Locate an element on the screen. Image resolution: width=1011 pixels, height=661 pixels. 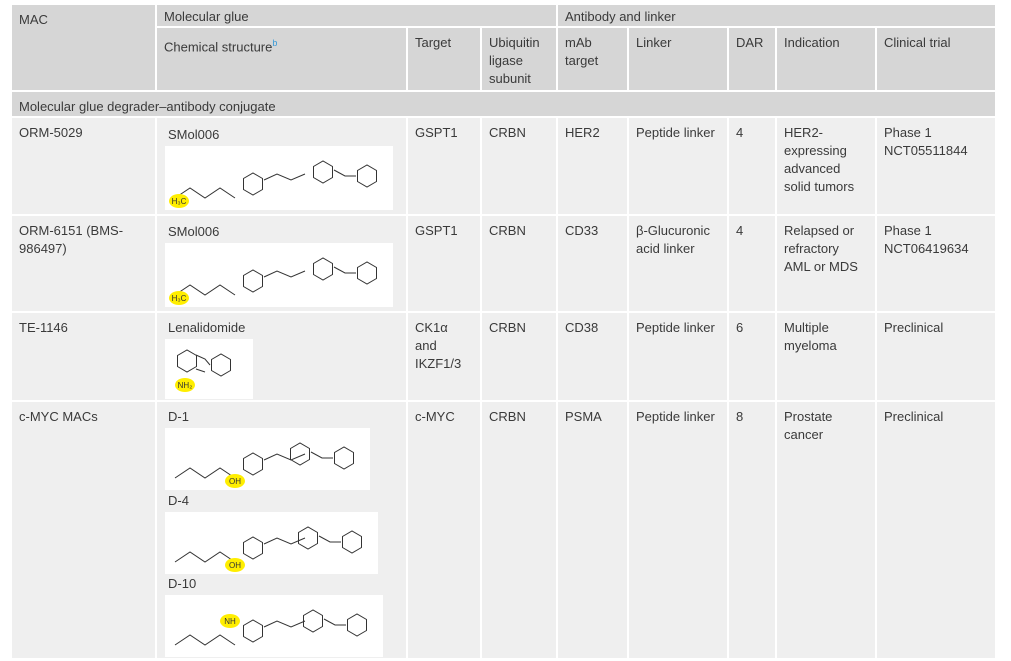
highlight-label: NH₂ is located at coordinates (185, 385).